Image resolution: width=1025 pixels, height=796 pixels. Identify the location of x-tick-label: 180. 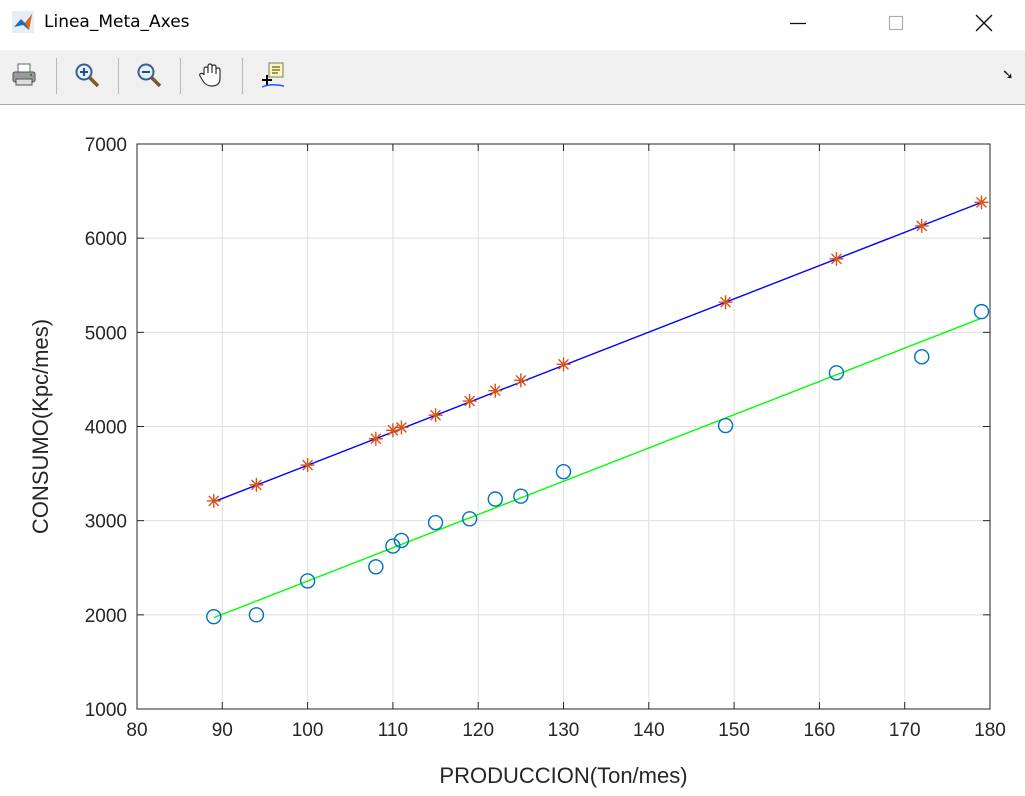
(990, 730).